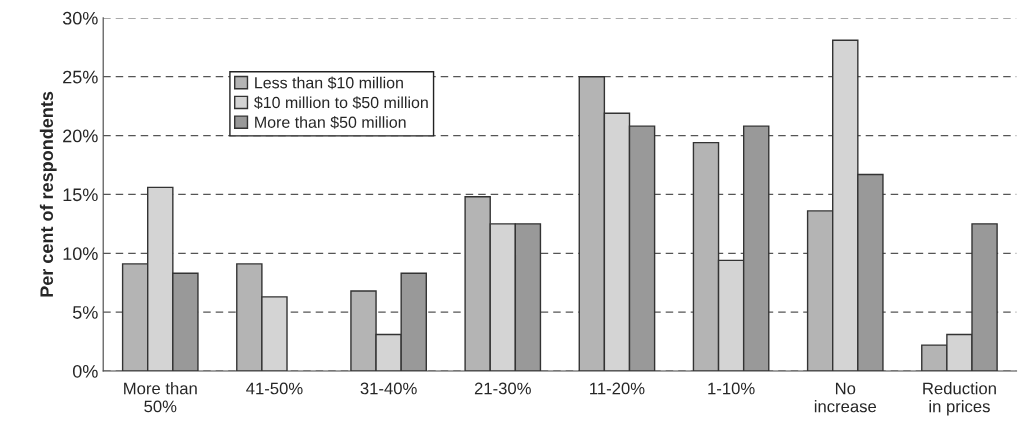  What do you see at coordinates (731, 388) in the screenshot?
I see `x-tick-label: 1-10%` at bounding box center [731, 388].